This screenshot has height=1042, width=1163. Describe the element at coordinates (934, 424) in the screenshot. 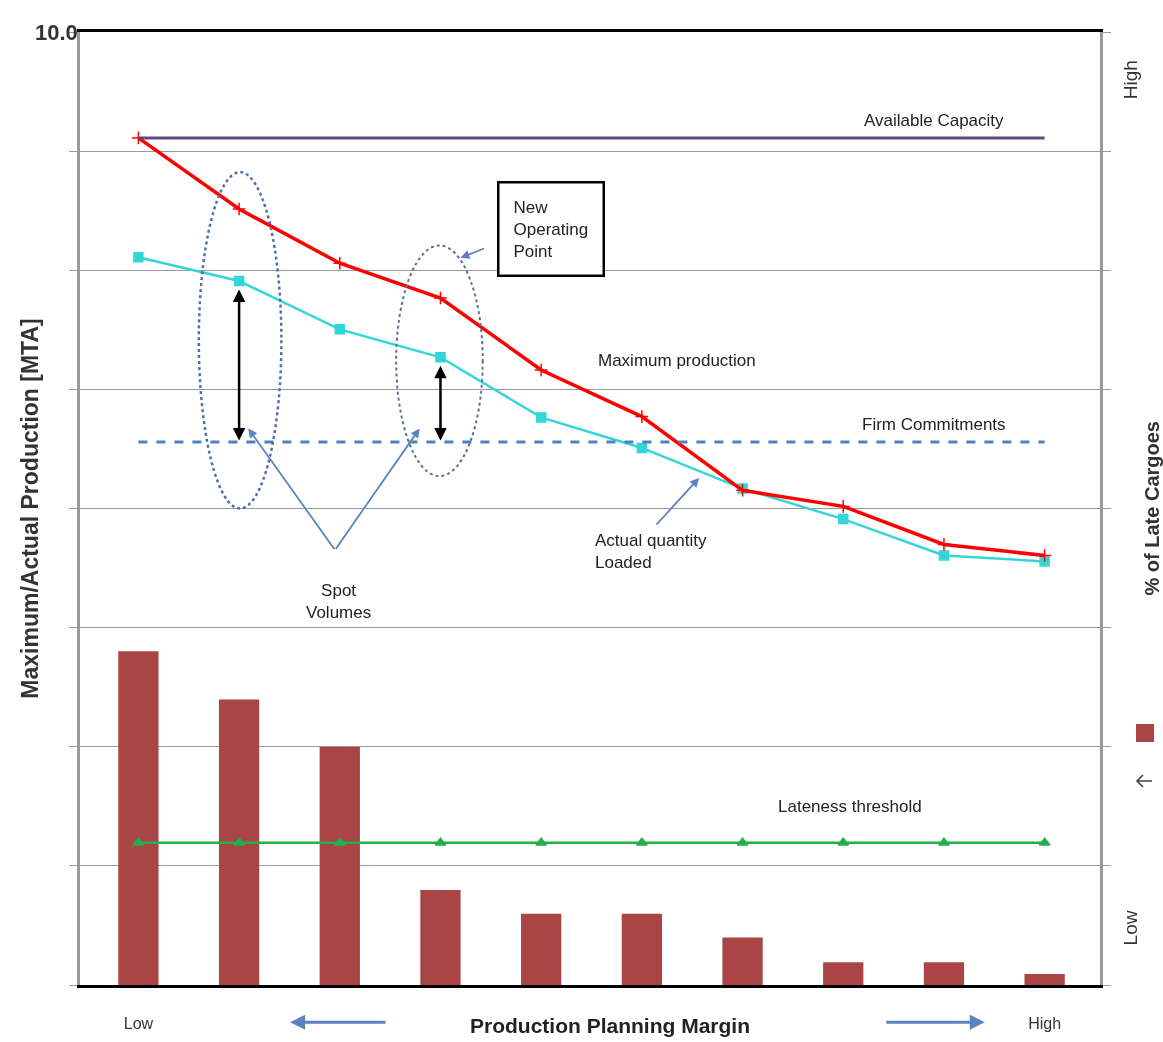

I see `ref-line-label: Firm Commitments` at that location.